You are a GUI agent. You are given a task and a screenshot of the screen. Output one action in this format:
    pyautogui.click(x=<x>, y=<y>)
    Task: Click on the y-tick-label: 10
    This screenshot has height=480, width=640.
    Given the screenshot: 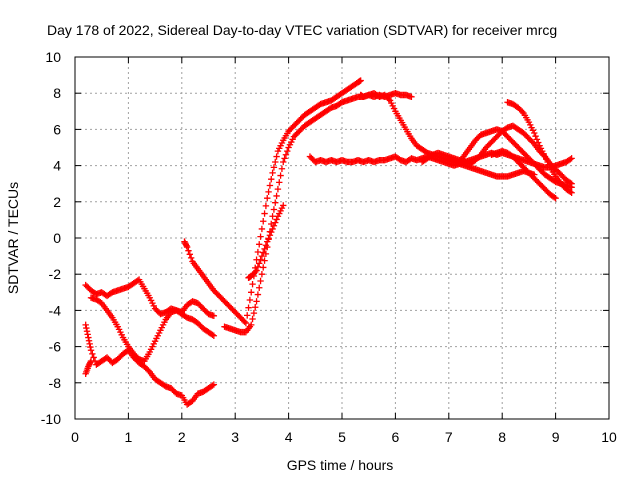 What is the action you would take?
    pyautogui.click(x=53, y=57)
    